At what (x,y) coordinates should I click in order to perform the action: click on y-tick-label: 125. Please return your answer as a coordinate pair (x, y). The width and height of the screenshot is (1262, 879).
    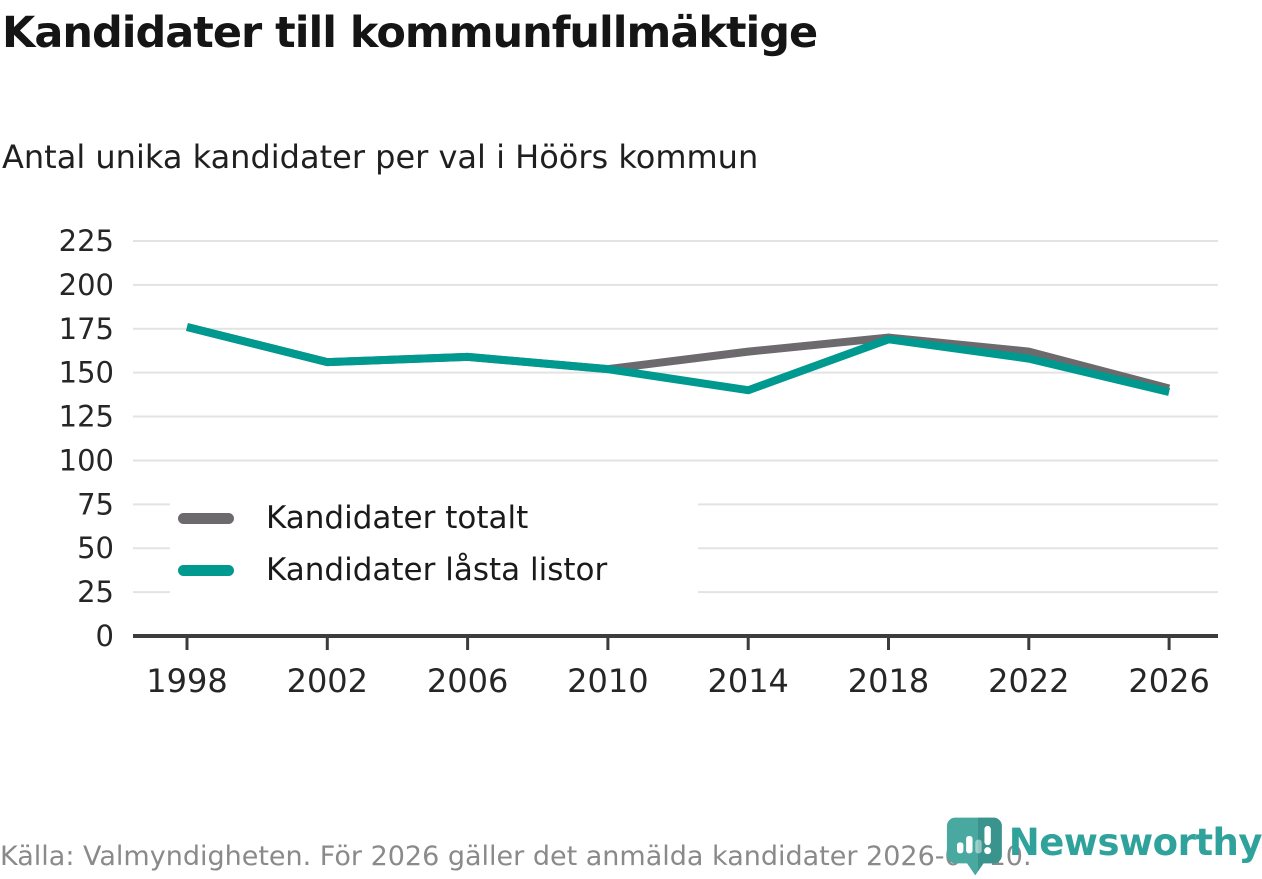
    Looking at the image, I should click on (86, 417).